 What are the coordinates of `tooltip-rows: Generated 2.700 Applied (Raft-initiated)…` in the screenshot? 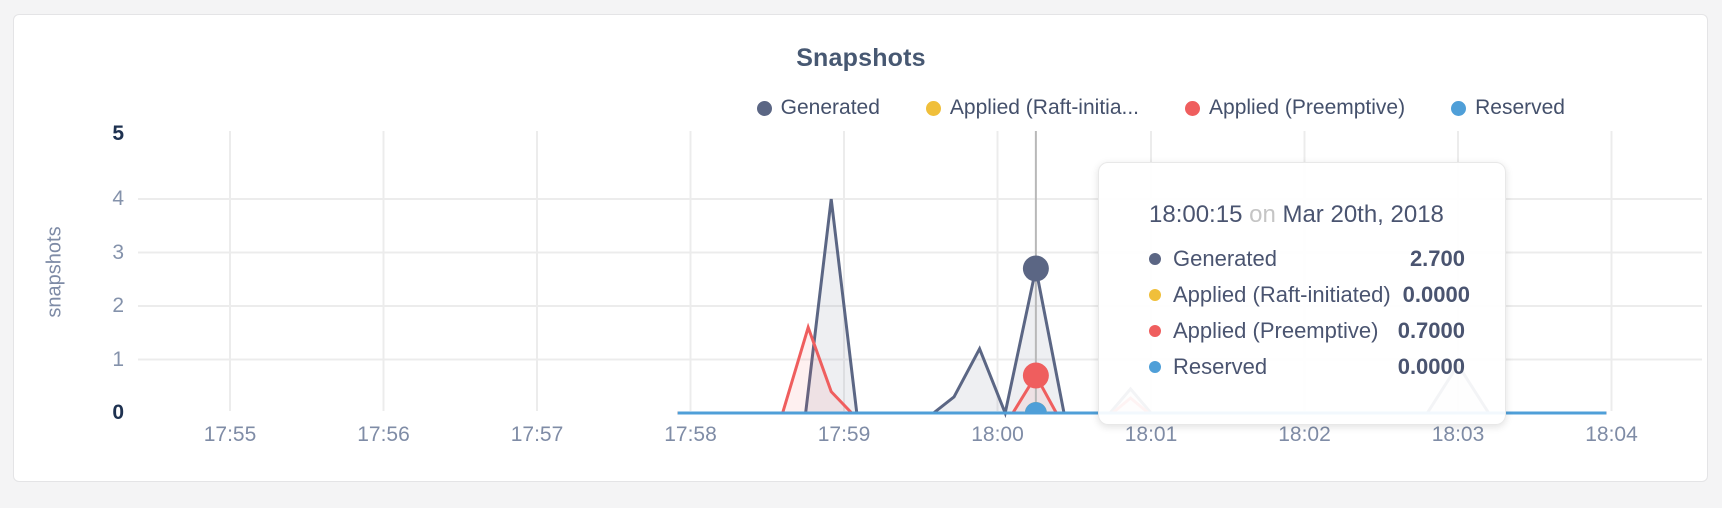 It's located at (1309, 313).